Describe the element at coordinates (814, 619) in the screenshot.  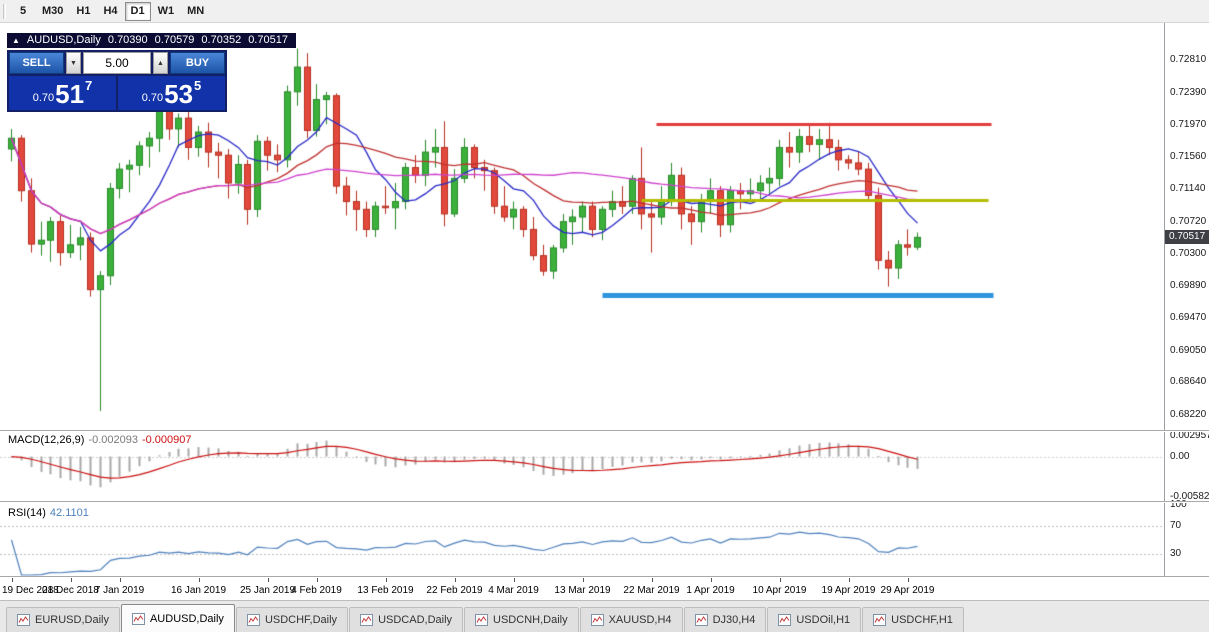
I see `chart-tab-usdoil-h1: USDOil,H1` at that location.